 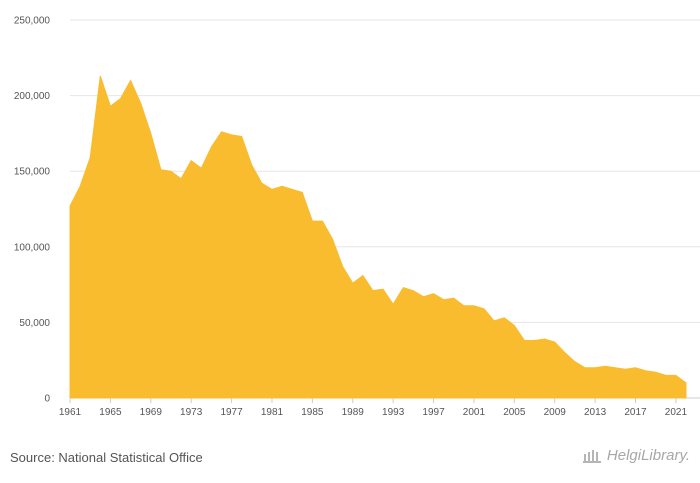 What do you see at coordinates (312, 412) in the screenshot?
I see `x-tick-label: 1985` at bounding box center [312, 412].